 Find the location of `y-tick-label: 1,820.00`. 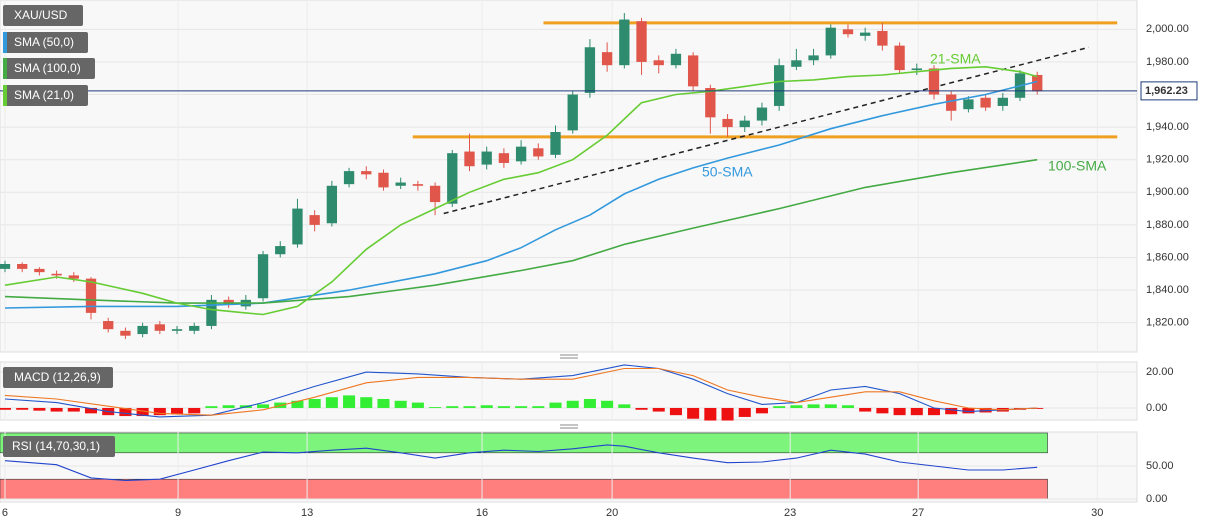

y-tick-label: 1,820.00 is located at coordinates (1167, 323).